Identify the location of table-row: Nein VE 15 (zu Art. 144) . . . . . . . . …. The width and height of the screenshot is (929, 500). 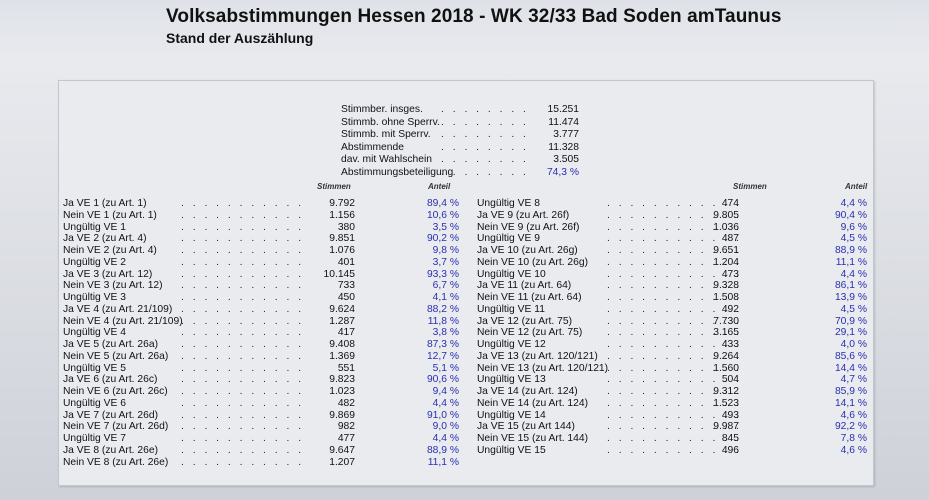
(673, 439).